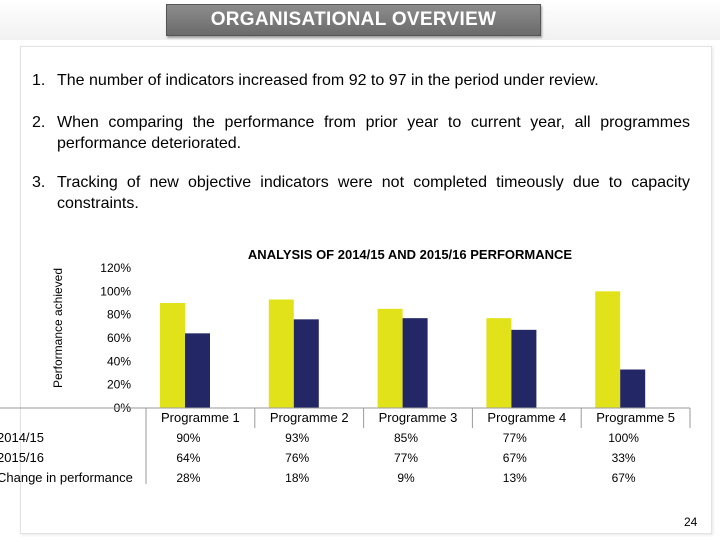 This screenshot has height=540, width=720. Describe the element at coordinates (58, 328) in the screenshot. I see `y-axis-label: Performance achieved` at that location.